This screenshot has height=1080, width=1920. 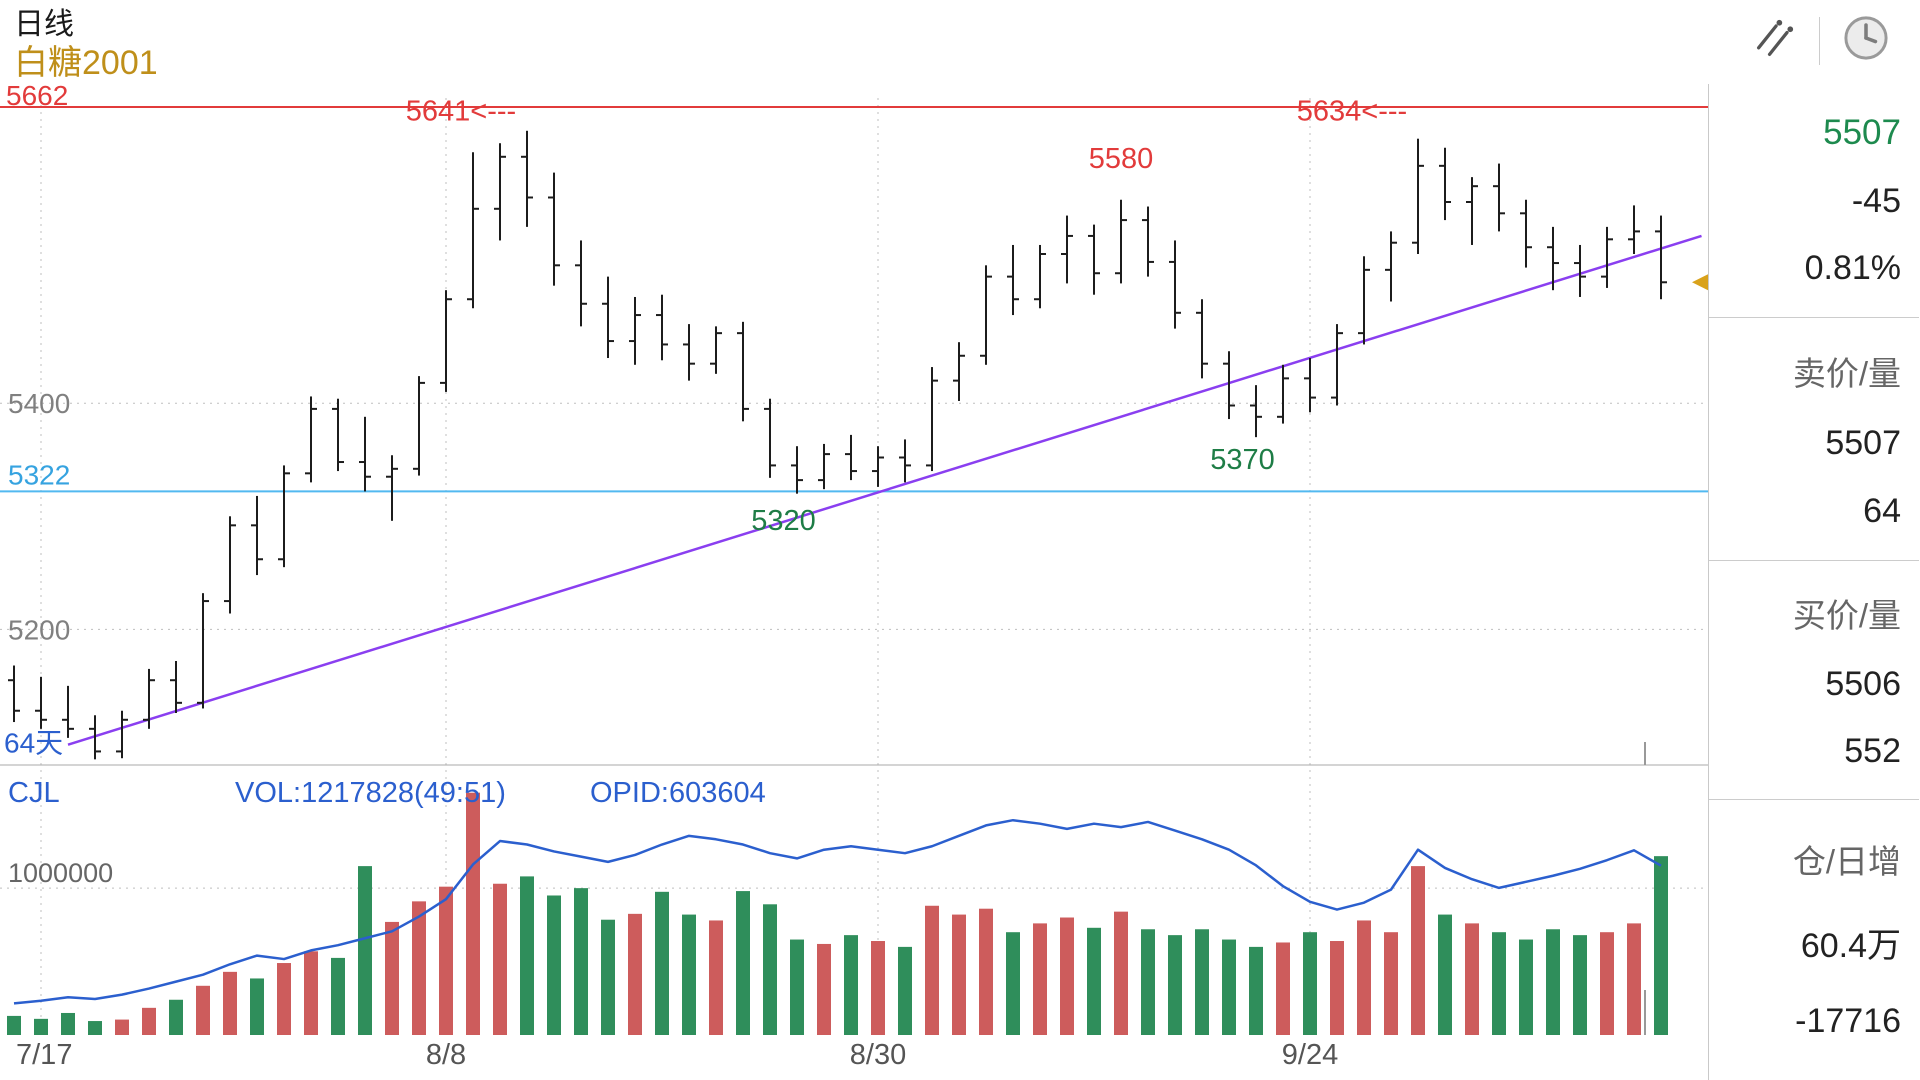 I want to click on price-change: -45, so click(x=1876, y=200).